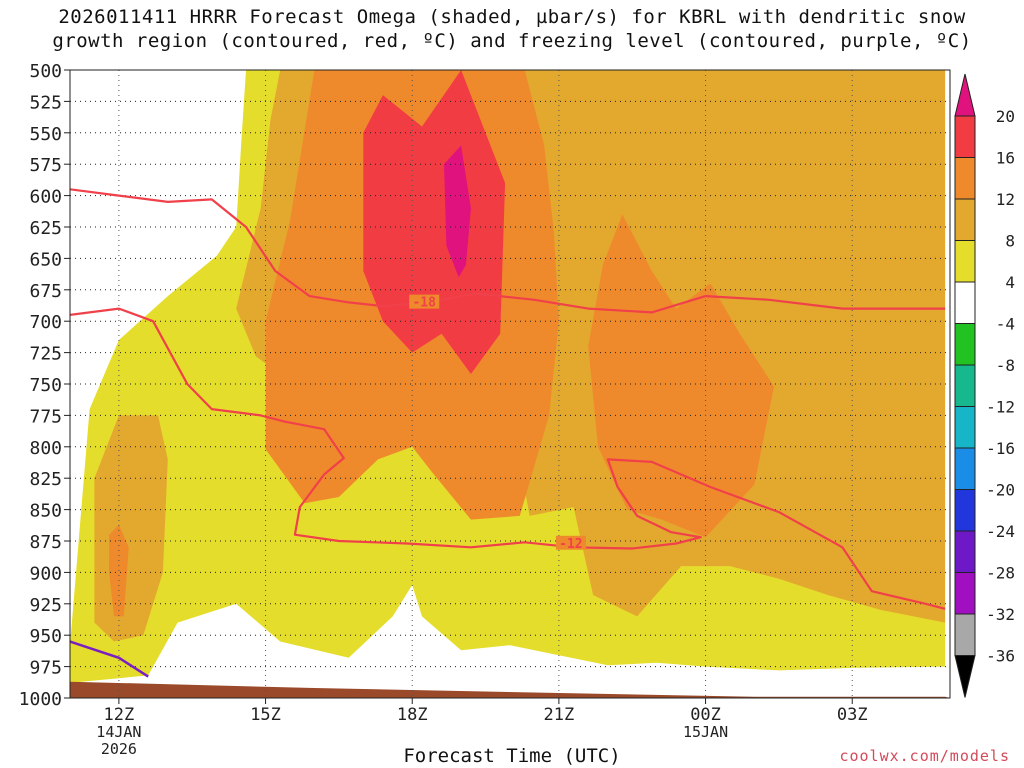 The width and height of the screenshot is (1024, 768). What do you see at coordinates (1005, 365) in the screenshot?
I see `colorbar-label: -8` at bounding box center [1005, 365].